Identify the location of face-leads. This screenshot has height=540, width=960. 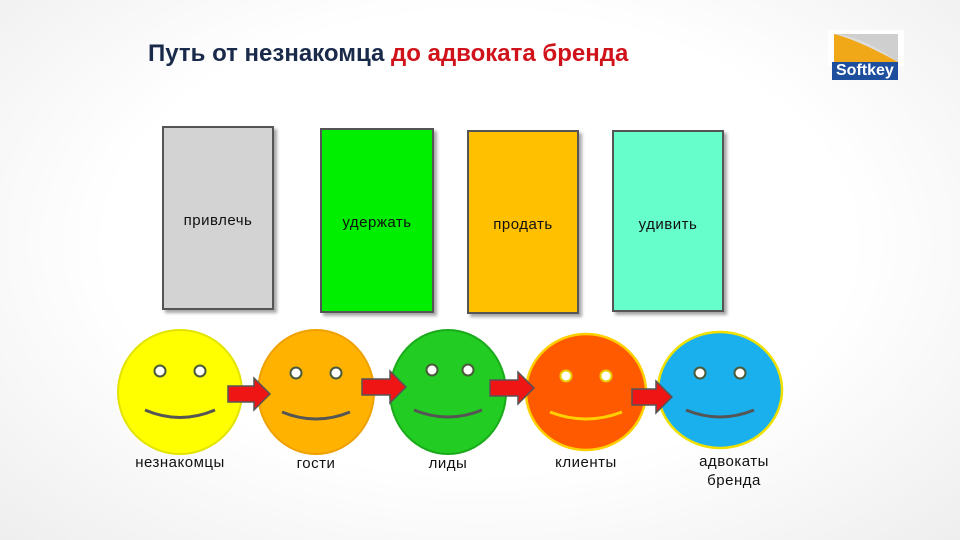
(448, 392).